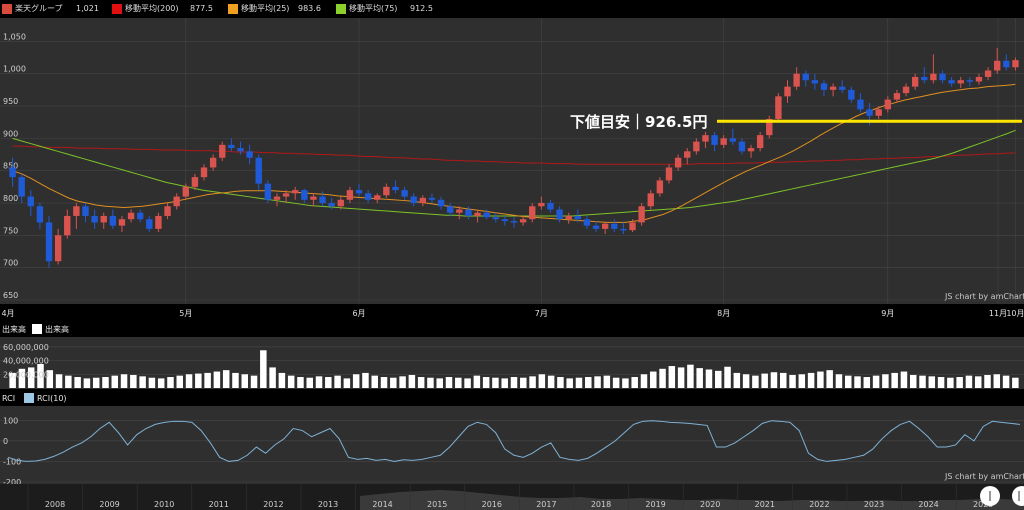 Image resolution: width=1024 pixels, height=510 pixels. What do you see at coordinates (29, 398) in the screenshot?
I see `rci-legend-swatch` at bounding box center [29, 398].